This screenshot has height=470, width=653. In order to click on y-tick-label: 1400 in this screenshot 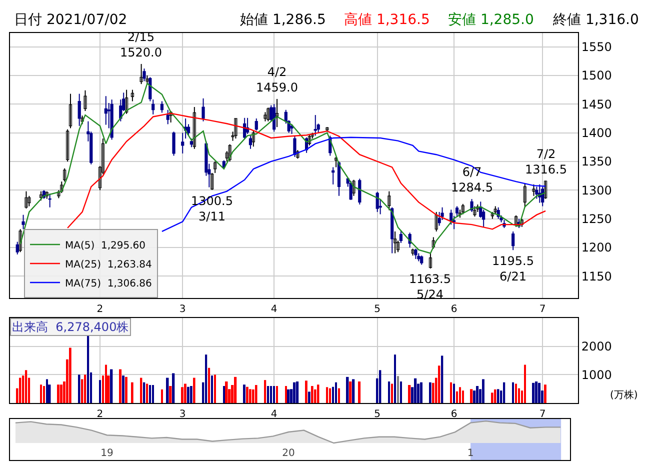, I will do `click(596, 133)`.